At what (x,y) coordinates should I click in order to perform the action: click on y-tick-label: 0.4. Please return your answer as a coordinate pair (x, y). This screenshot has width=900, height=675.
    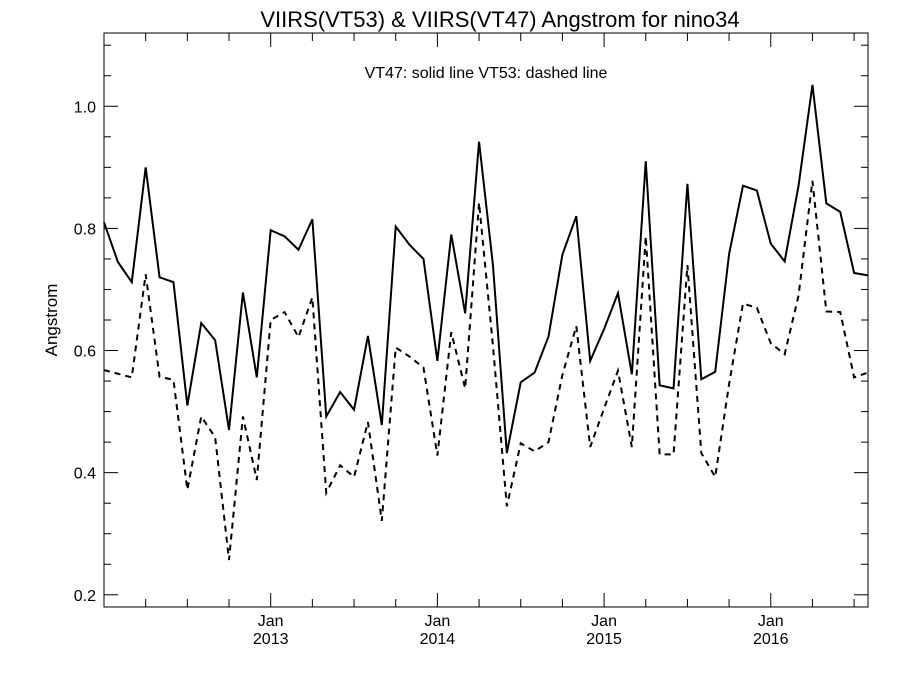
    Looking at the image, I should click on (85, 474).